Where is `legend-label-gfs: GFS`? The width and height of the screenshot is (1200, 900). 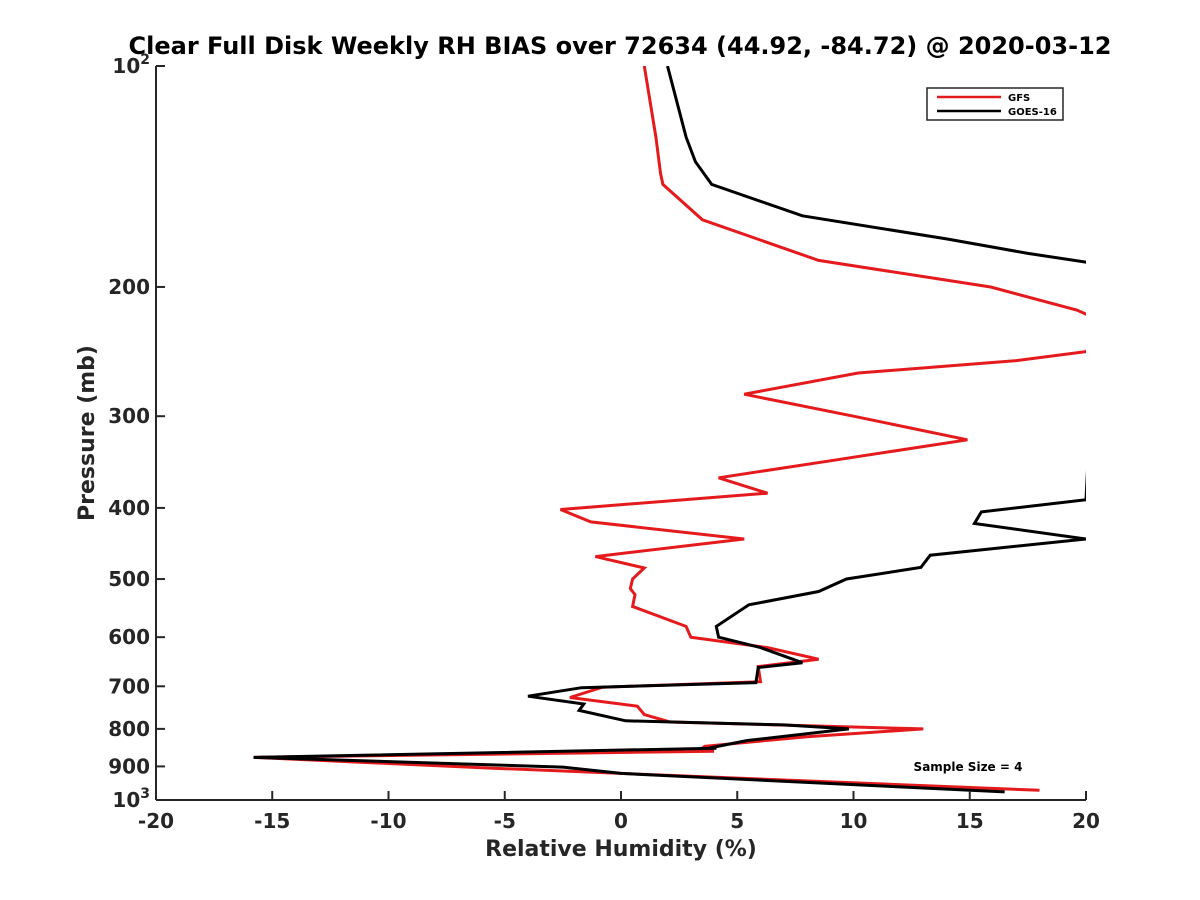 legend-label-gfs: GFS is located at coordinates (1019, 98).